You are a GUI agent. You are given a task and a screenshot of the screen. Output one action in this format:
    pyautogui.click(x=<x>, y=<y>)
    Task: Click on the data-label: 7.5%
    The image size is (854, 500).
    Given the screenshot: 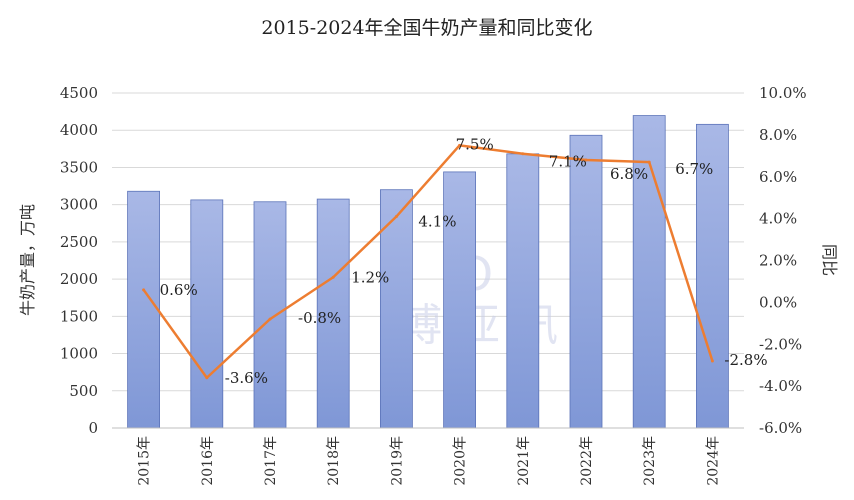 What is the action you would take?
    pyautogui.click(x=475, y=144)
    